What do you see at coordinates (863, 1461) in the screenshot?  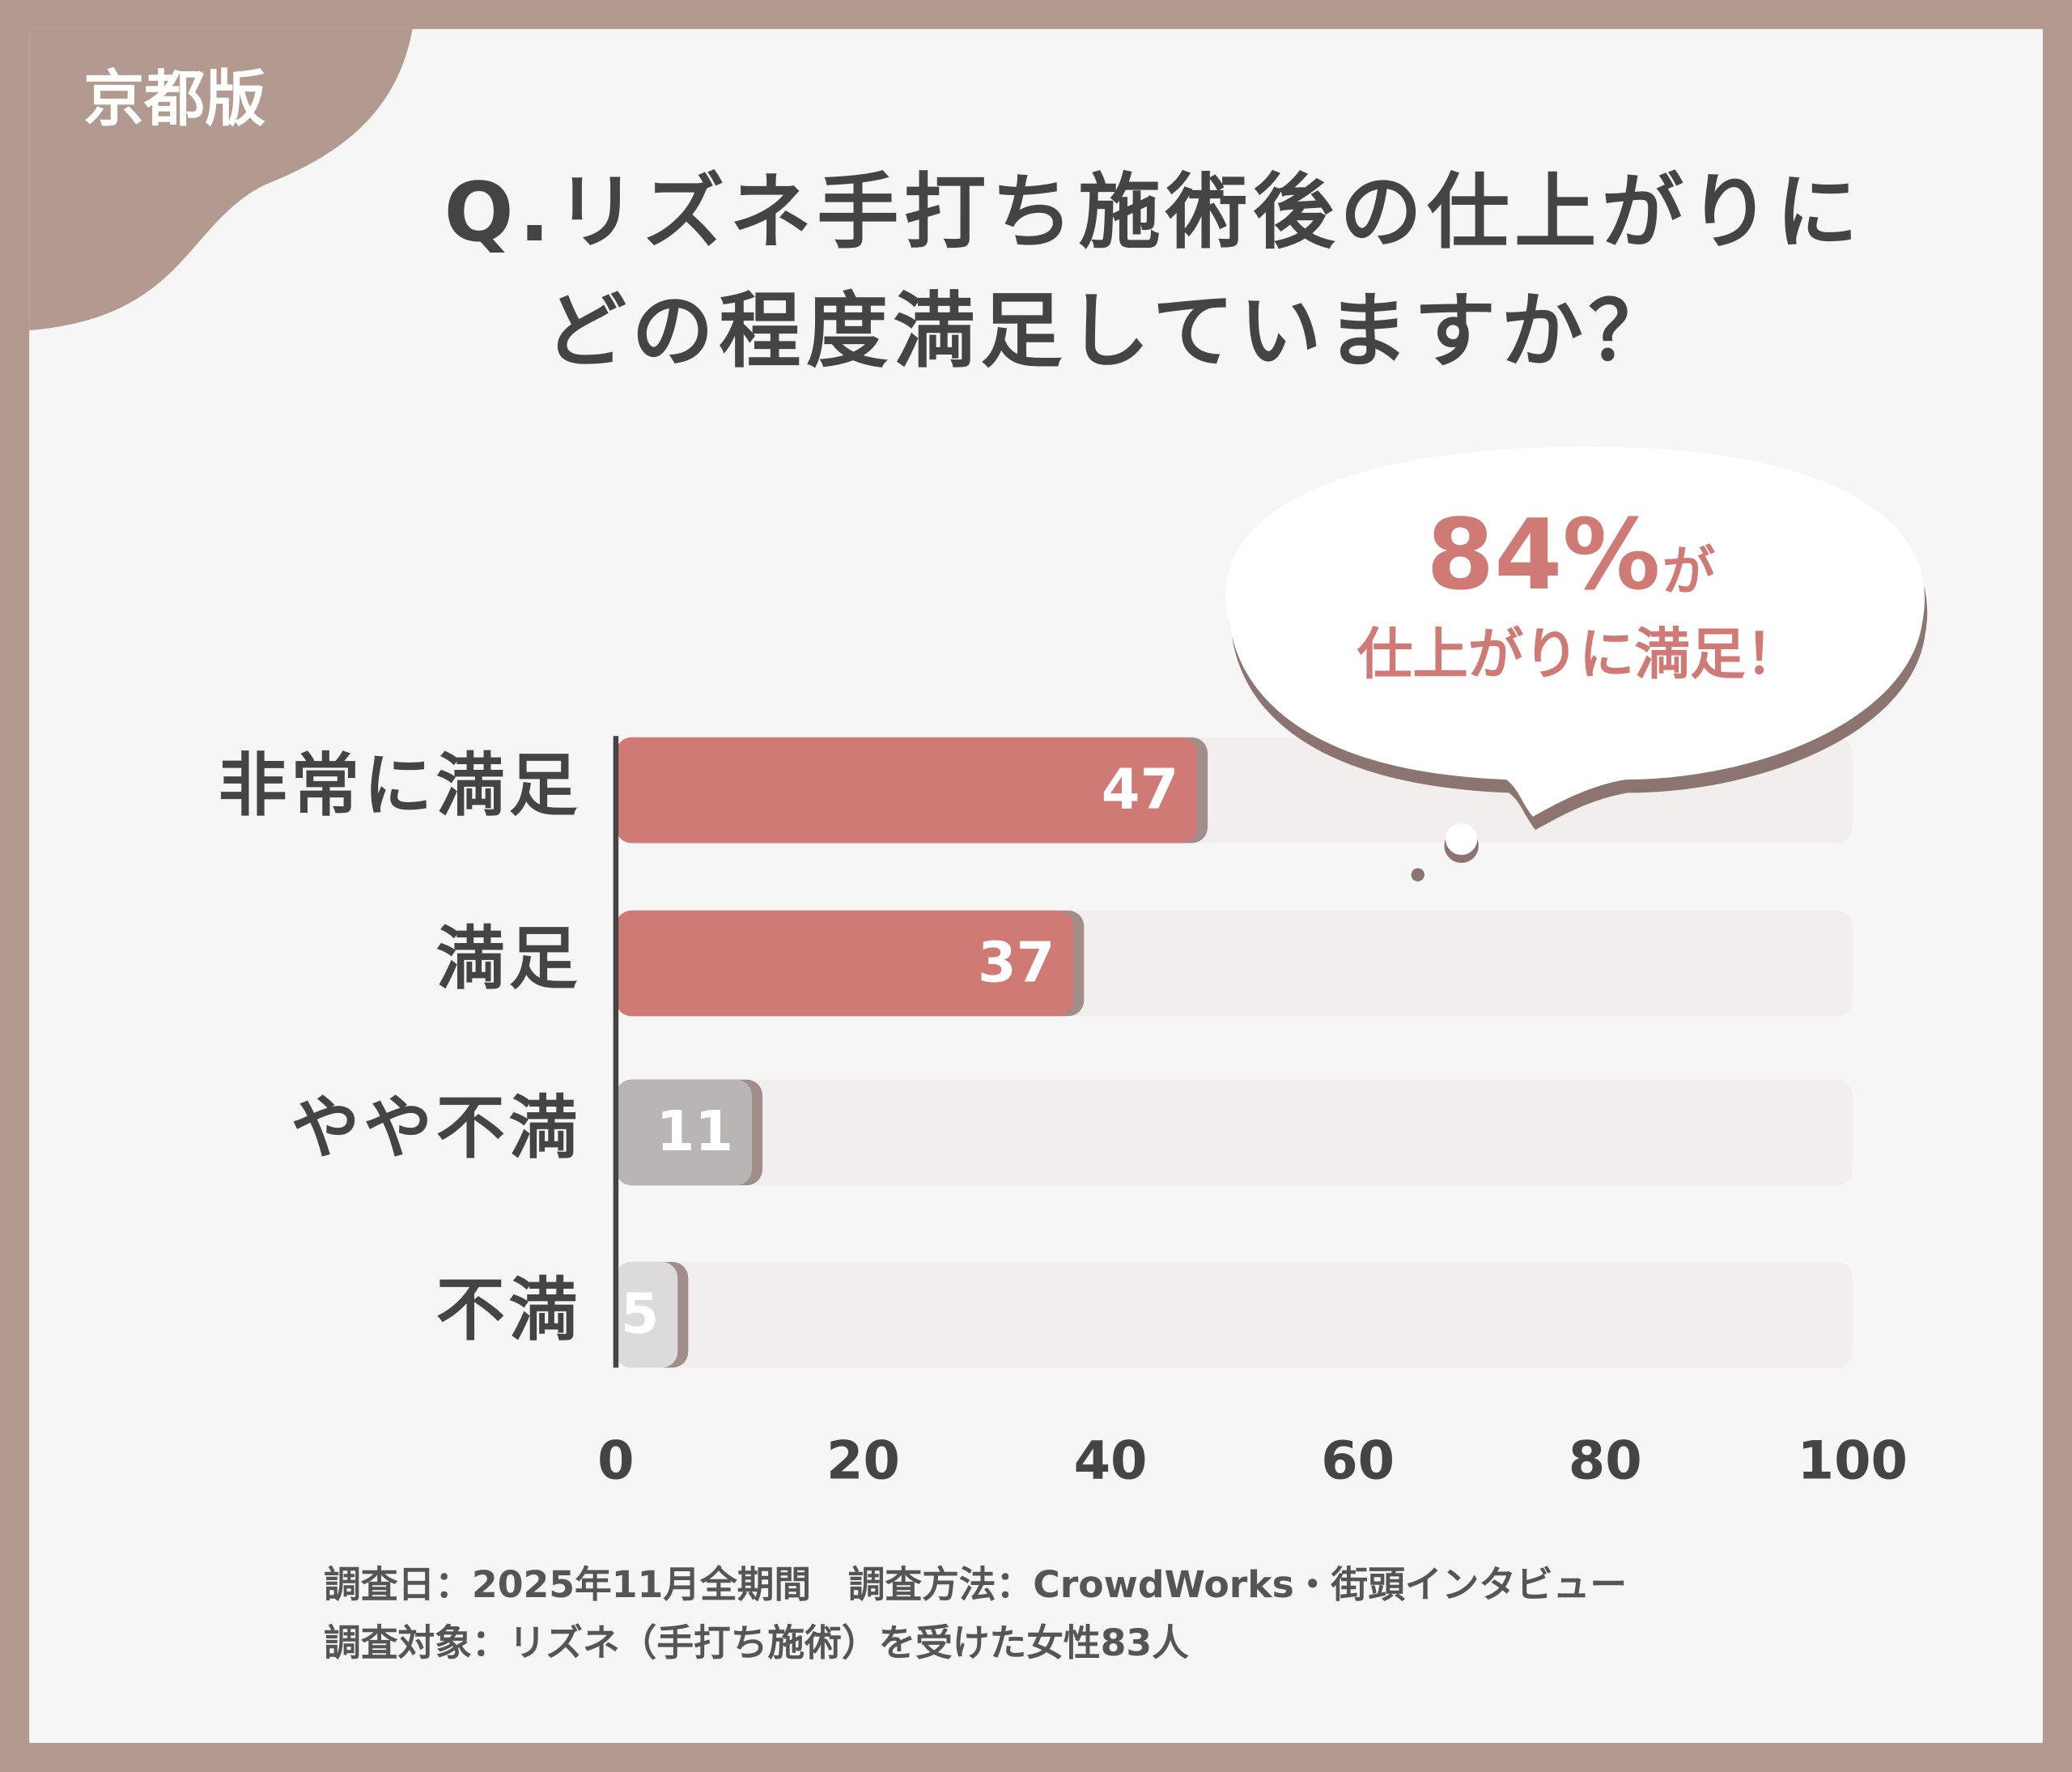 I see `x-tick-label: 20` at bounding box center [863, 1461].